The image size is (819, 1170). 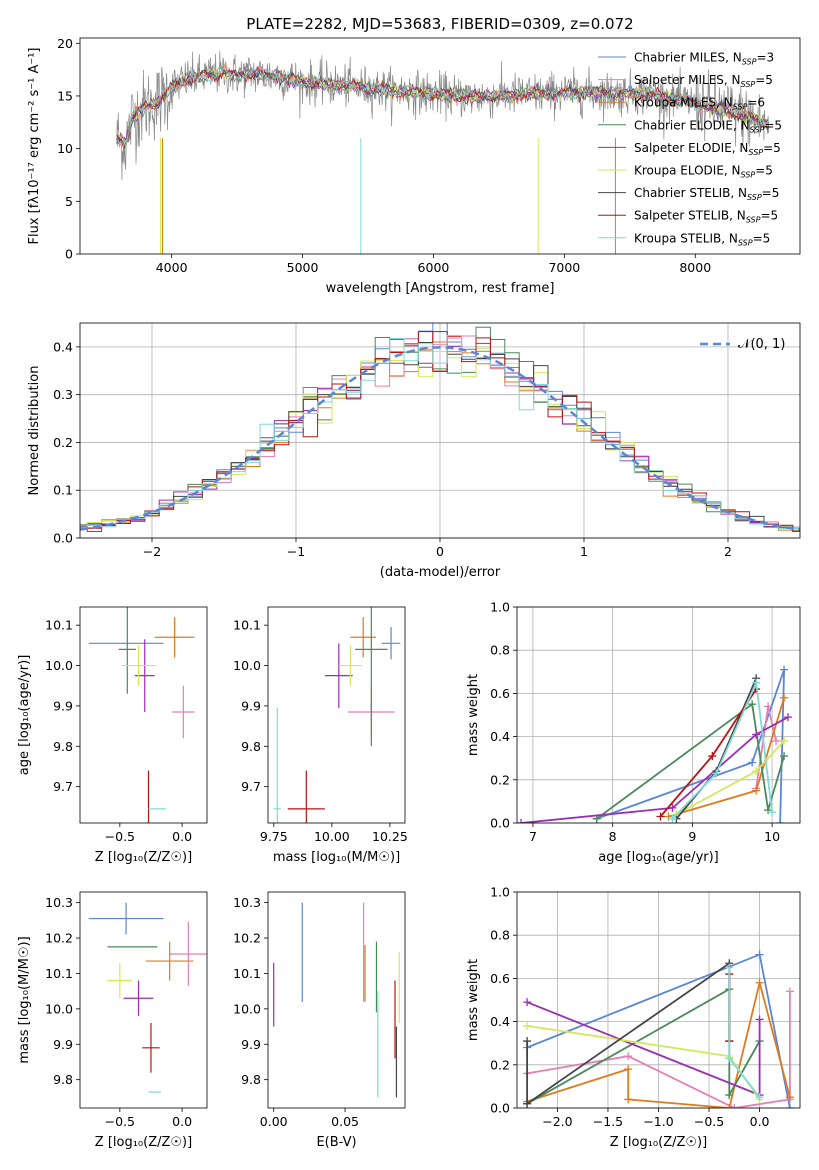 What do you see at coordinates (473, 715) in the screenshot?
I see `y-axis-label: mass weight` at bounding box center [473, 715].